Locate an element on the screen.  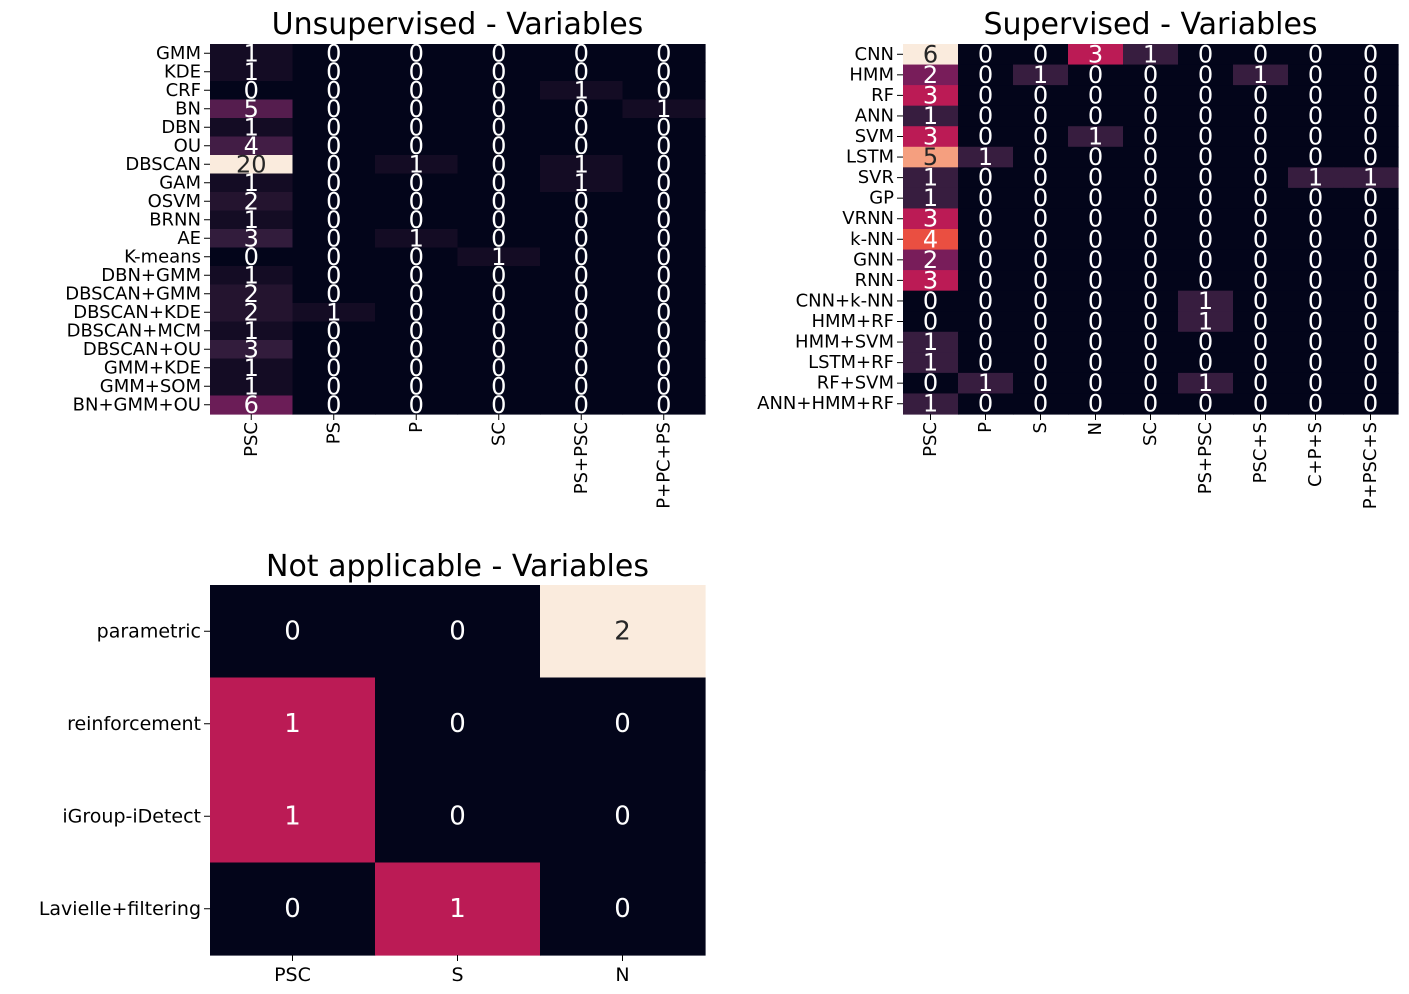
col-label: SC is located at coordinates (1150, 434).